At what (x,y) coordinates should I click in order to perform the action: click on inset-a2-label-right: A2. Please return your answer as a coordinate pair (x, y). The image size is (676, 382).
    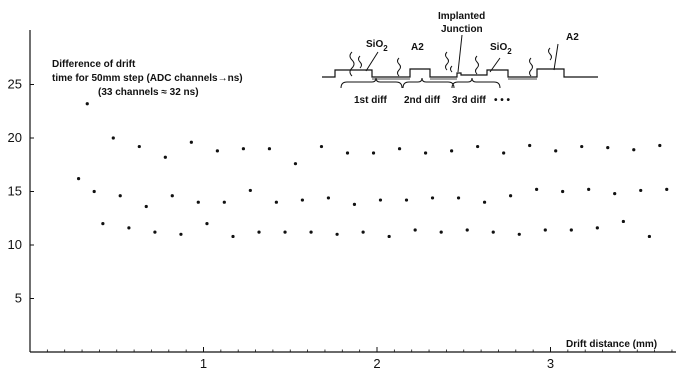
    Looking at the image, I should click on (572, 37).